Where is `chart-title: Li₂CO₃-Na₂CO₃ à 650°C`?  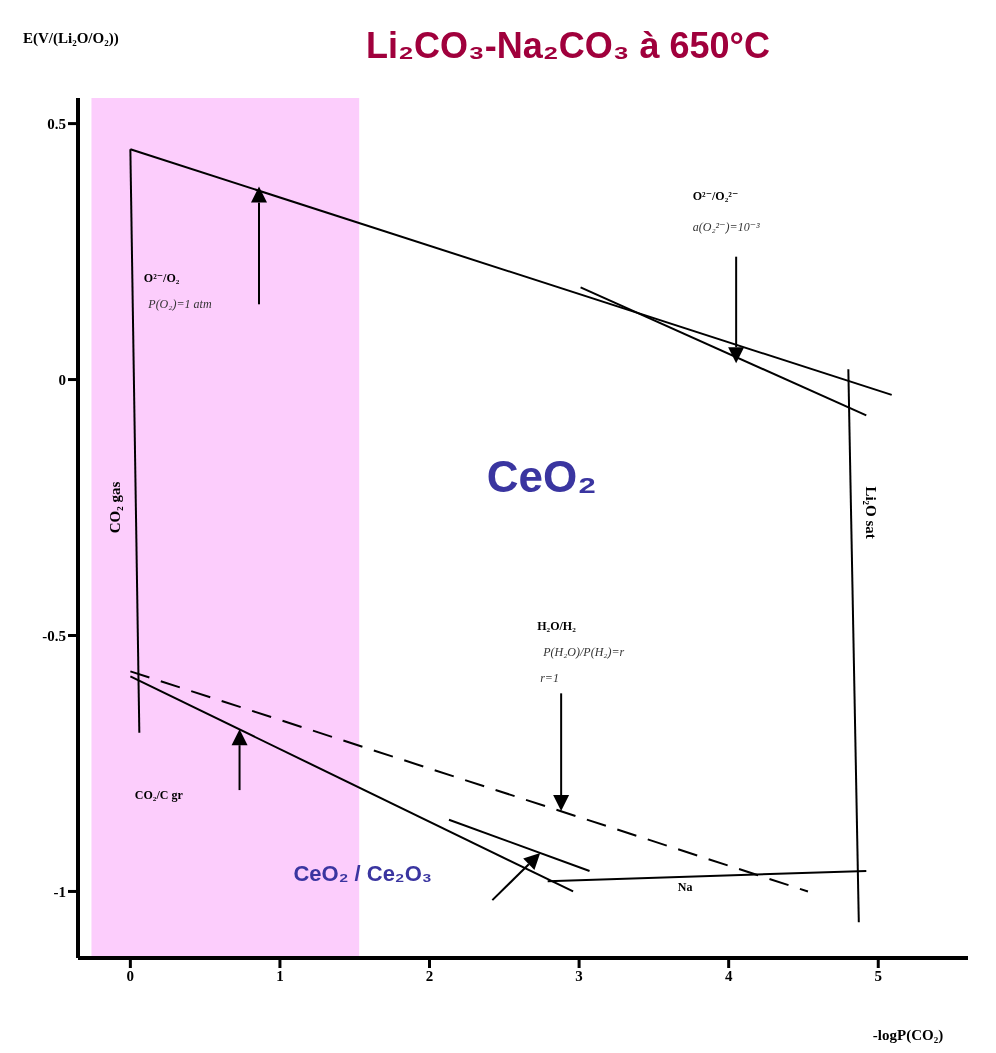
chart-title: Li₂CO₃-Na₂CO₃ à 650°C is located at coordinates (568, 45).